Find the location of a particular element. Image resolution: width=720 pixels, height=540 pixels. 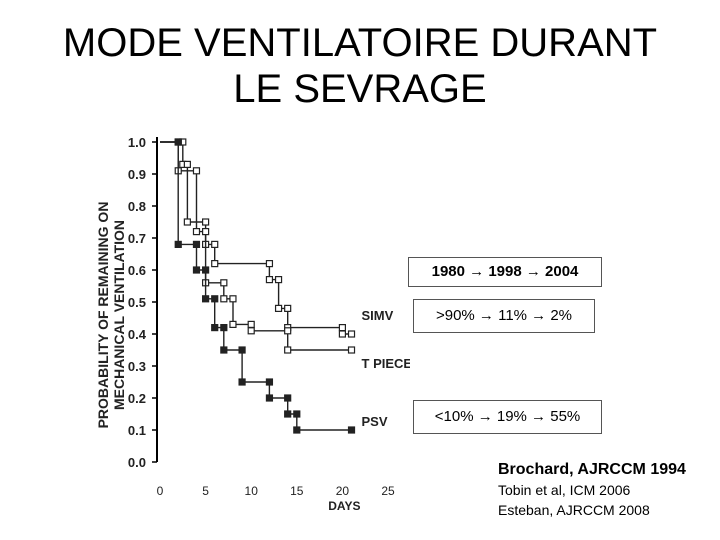

psv-trend-box: <10% → 19% → 55% is located at coordinates (507, 417).